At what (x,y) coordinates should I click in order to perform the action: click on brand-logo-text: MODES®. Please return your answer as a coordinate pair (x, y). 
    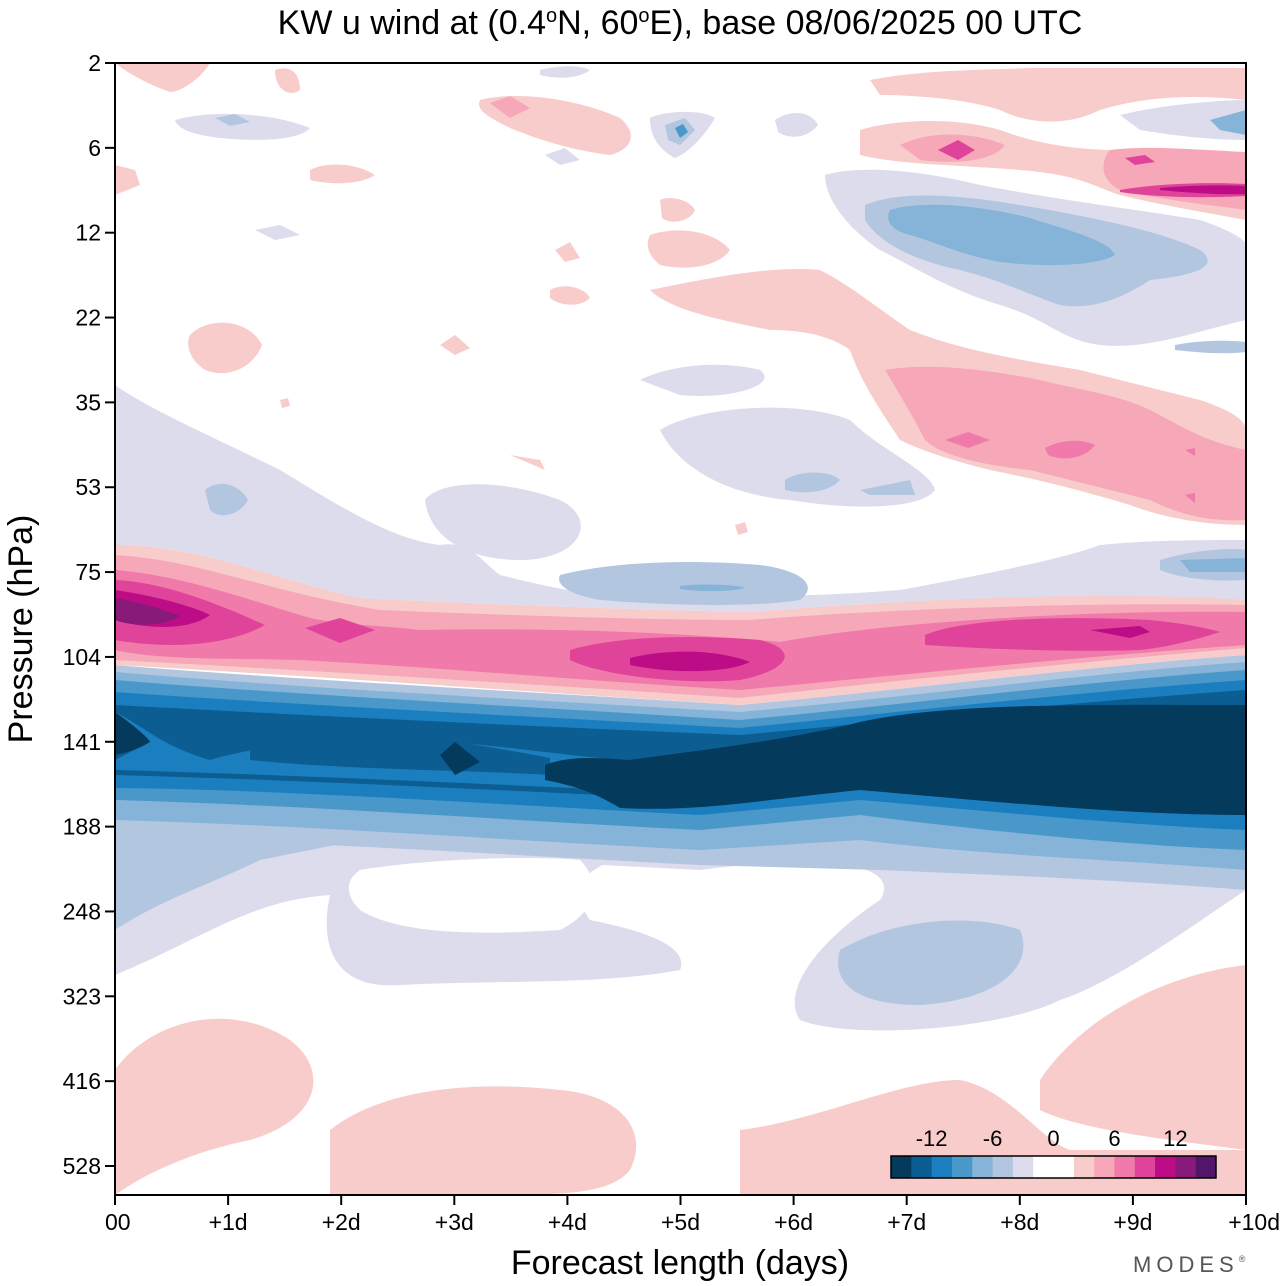
    Looking at the image, I should click on (1189, 1264).